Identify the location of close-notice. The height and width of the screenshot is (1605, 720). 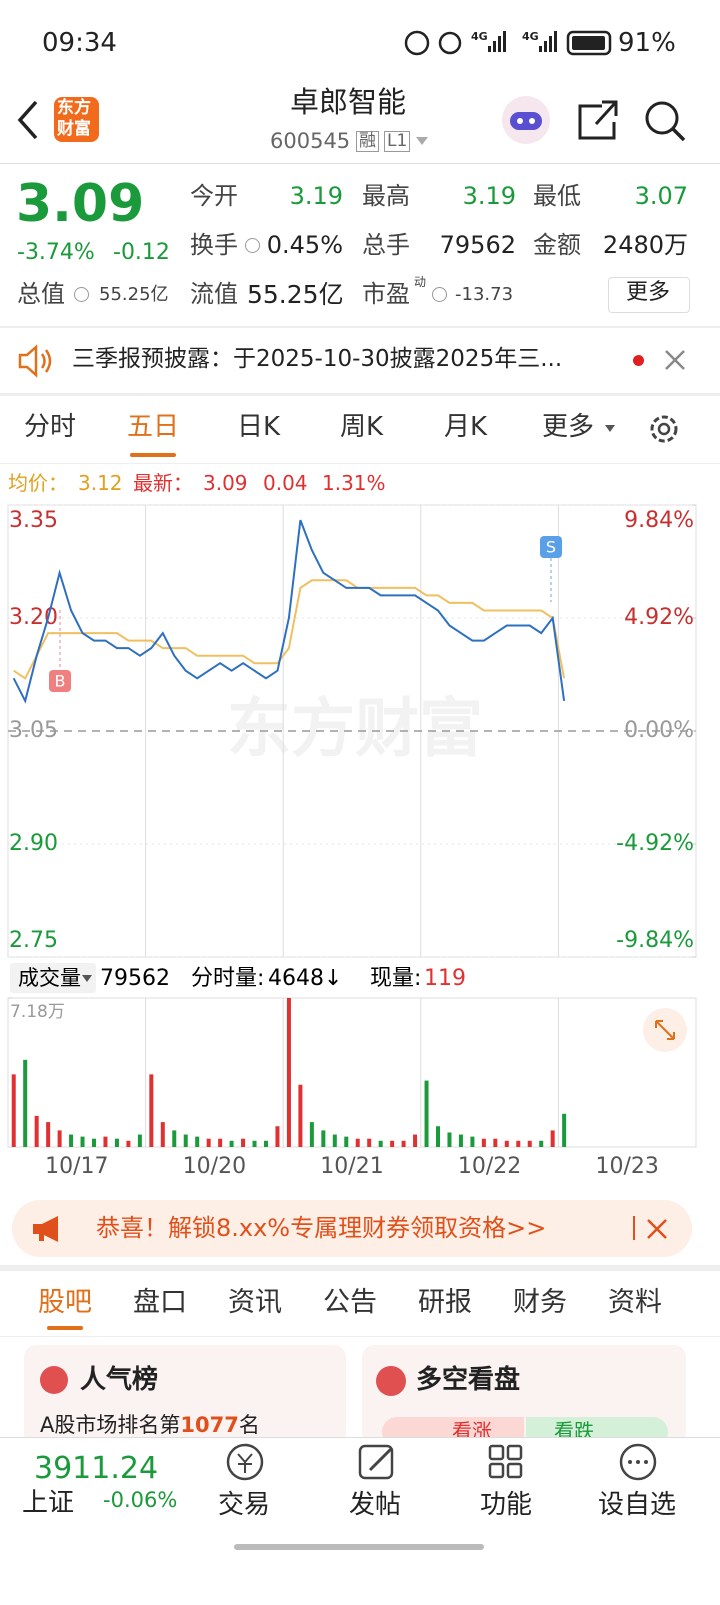
(675, 360).